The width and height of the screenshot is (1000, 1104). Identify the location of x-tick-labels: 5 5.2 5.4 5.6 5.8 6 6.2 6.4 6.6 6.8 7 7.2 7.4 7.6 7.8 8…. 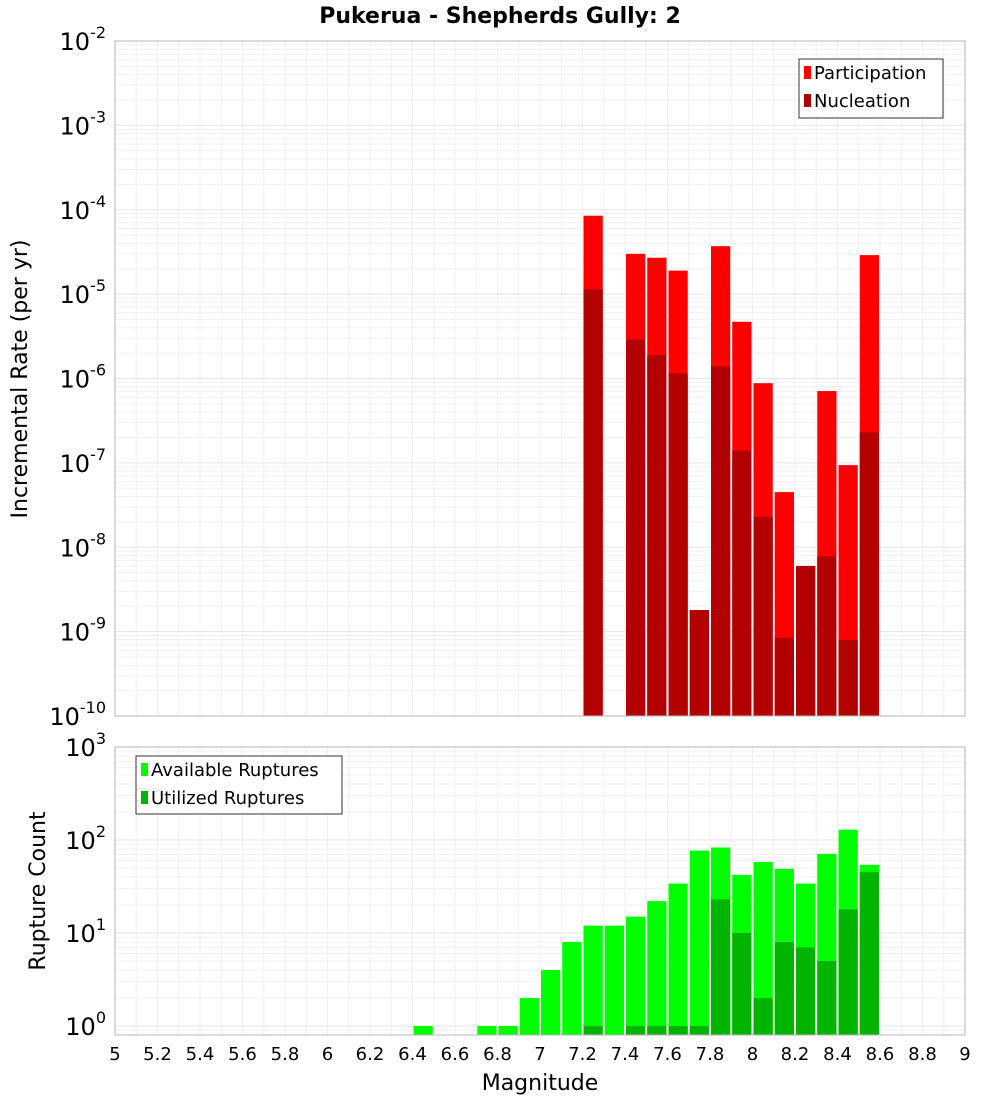
(539, 1054).